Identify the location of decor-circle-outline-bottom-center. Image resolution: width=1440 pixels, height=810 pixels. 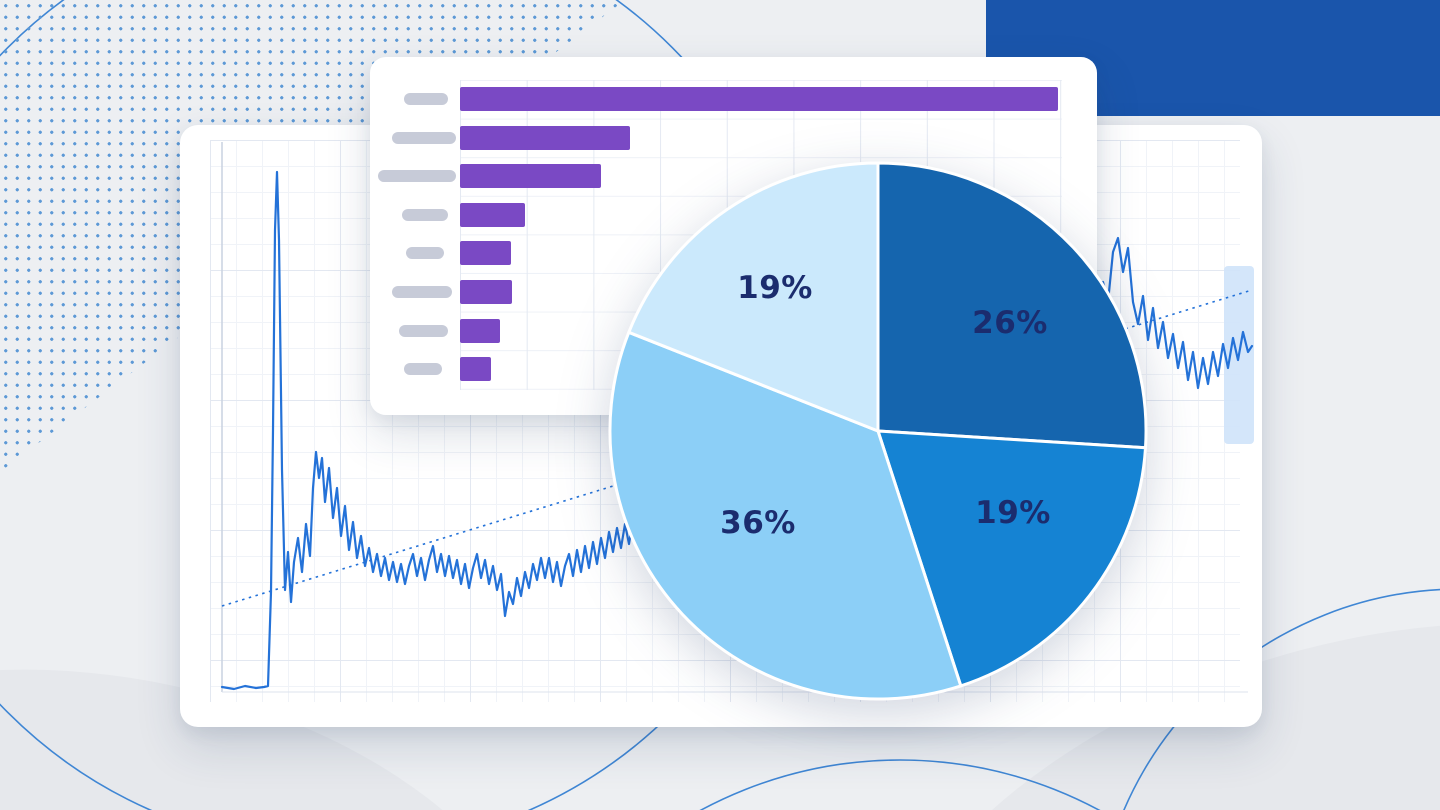
(900, 784).